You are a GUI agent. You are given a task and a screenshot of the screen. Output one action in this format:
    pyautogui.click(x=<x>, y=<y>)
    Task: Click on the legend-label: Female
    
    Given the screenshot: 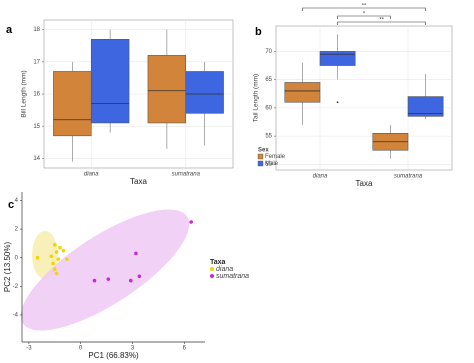 What is the action you would take?
    pyautogui.click(x=275, y=157)
    